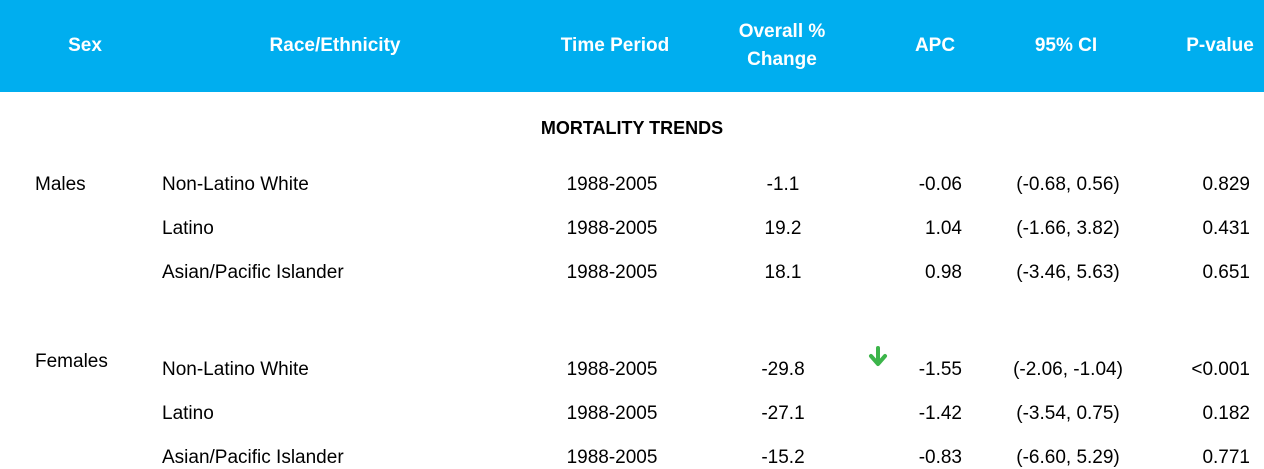 The height and width of the screenshot is (469, 1264). What do you see at coordinates (335, 45) in the screenshot?
I see `header-cell: Race/Ethnicity` at bounding box center [335, 45].